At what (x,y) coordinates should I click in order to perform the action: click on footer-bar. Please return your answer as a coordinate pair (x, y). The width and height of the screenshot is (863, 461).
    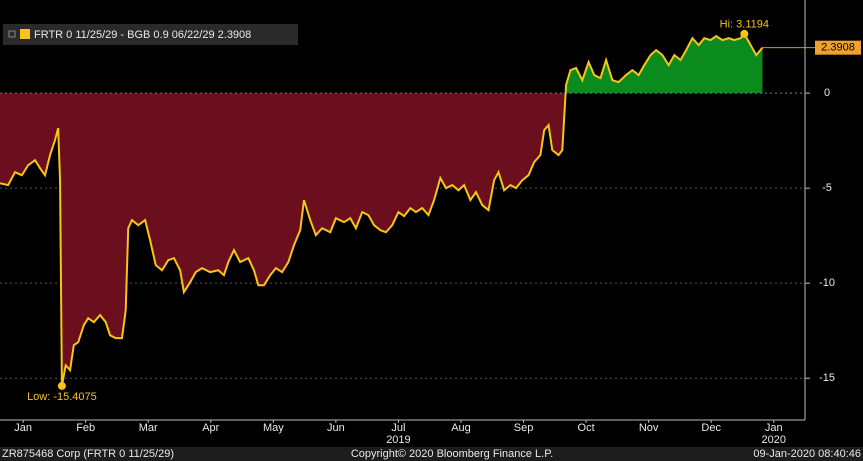
    Looking at the image, I should click on (431, 454).